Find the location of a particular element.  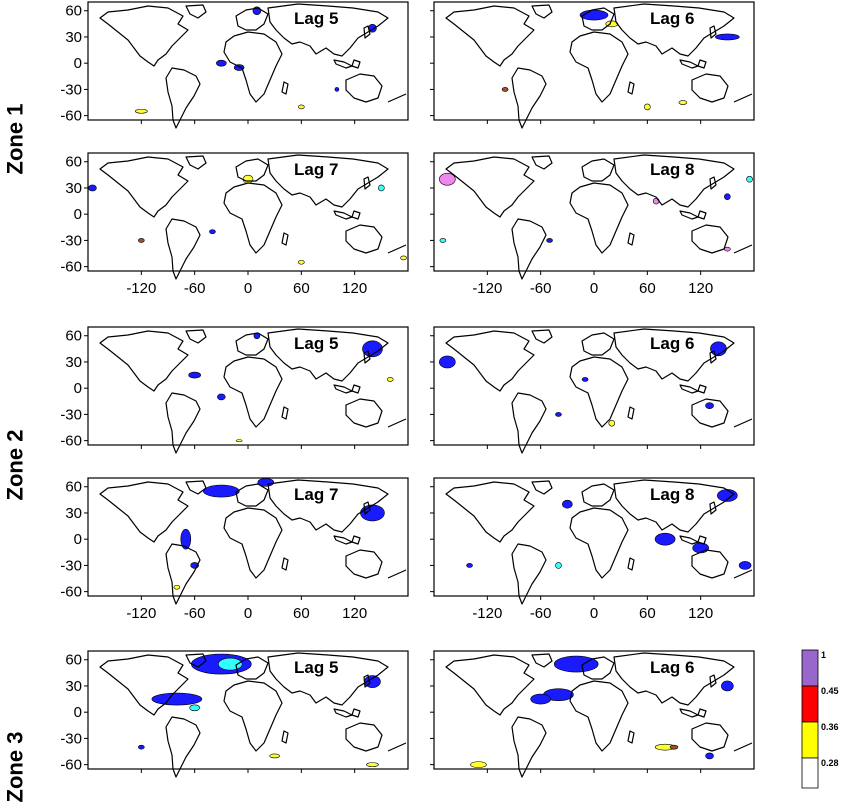

zone-label-3: Zone 3 is located at coordinates (15, 767).